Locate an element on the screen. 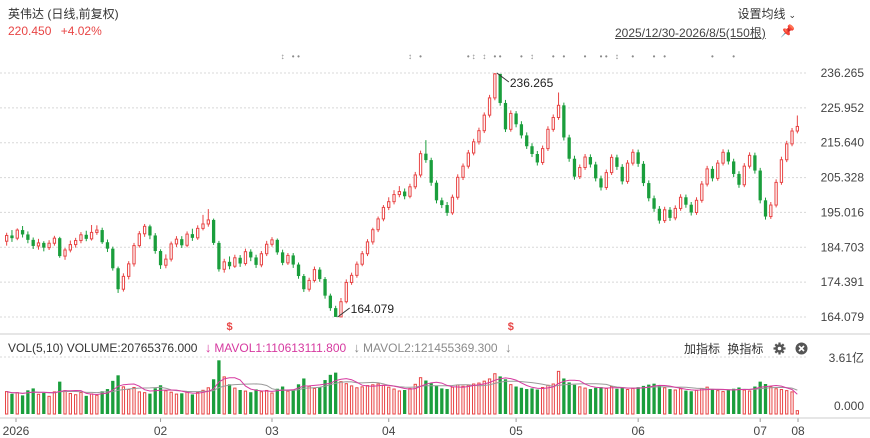  close-icon is located at coordinates (801, 348).